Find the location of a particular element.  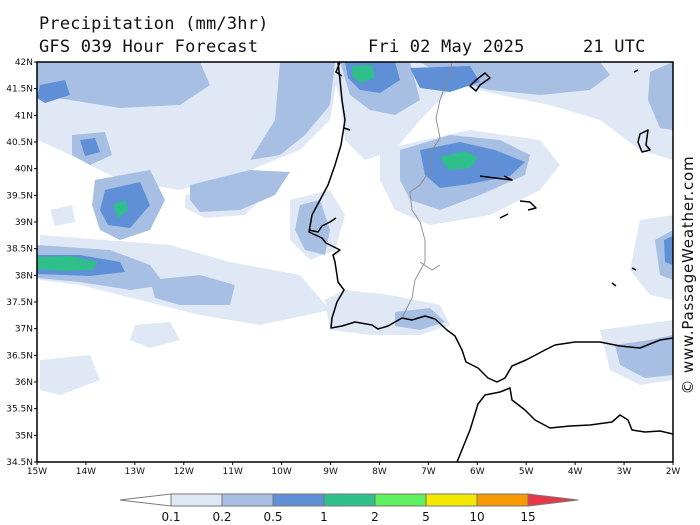

forecast-time: 21 UTC is located at coordinates (614, 47).